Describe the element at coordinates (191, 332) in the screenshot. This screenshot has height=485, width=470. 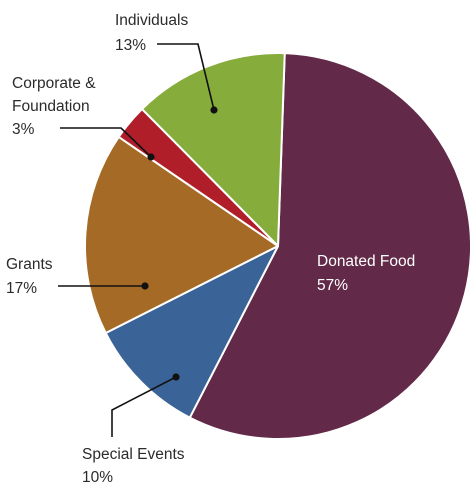
I see `slice-special-events` at that location.